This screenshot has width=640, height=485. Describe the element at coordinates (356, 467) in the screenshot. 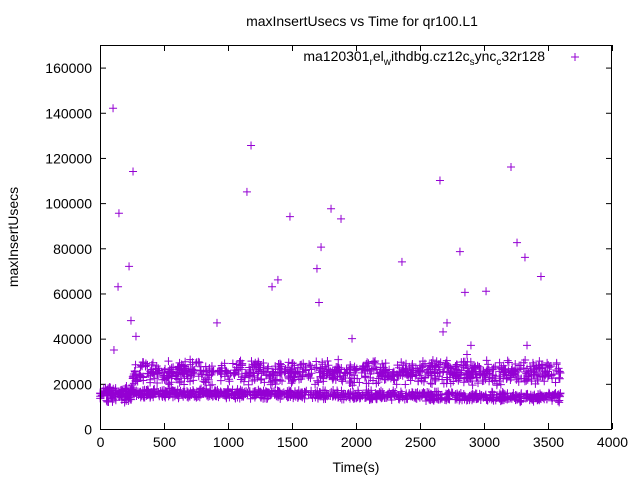

I see `x-axis-label: Time(s)` at that location.